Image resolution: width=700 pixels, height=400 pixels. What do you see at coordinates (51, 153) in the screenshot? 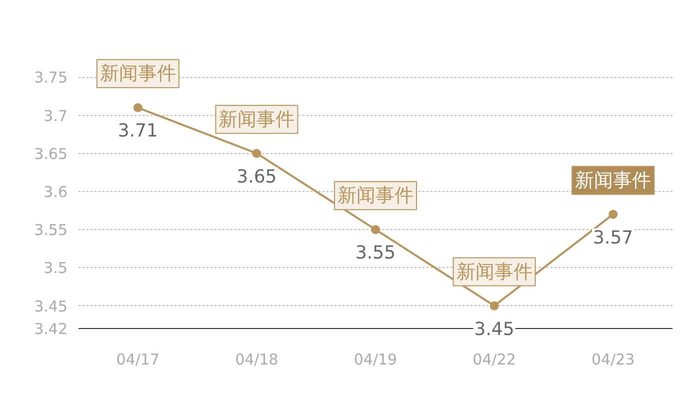
I see `y-tick-label: 3.65` at bounding box center [51, 153].